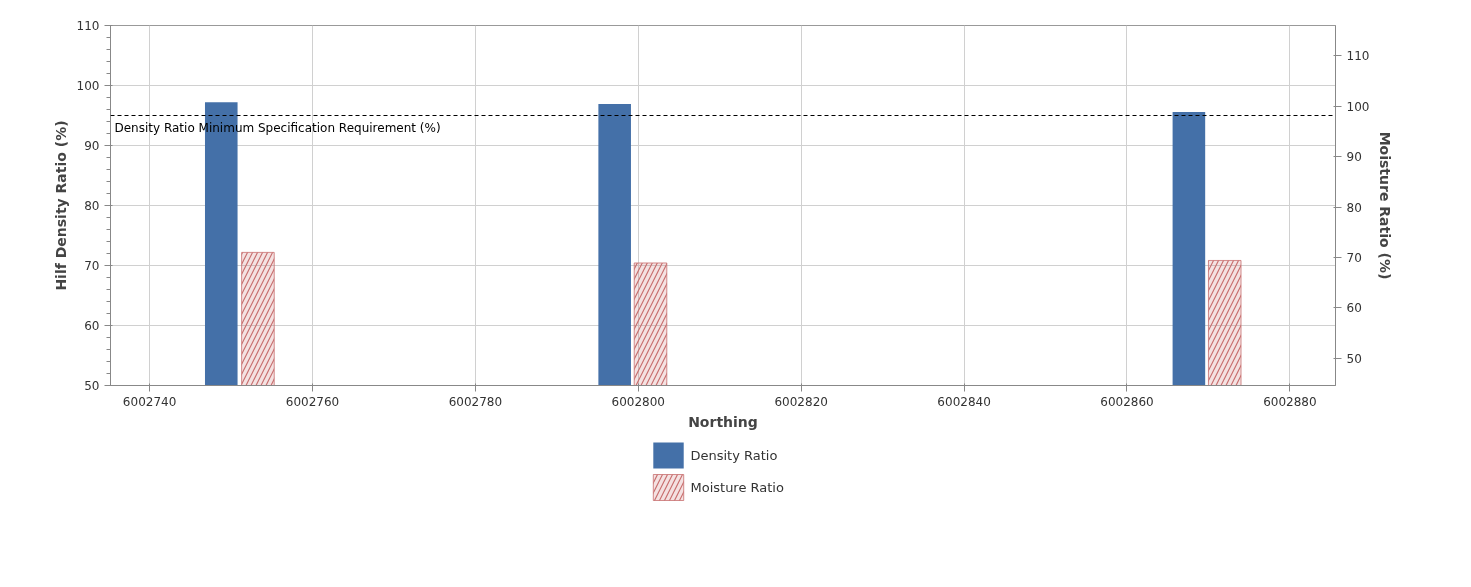 This screenshot has width=1471, height=587. Describe the element at coordinates (1354, 207) in the screenshot. I see `y2-tick-label: 80` at that location.